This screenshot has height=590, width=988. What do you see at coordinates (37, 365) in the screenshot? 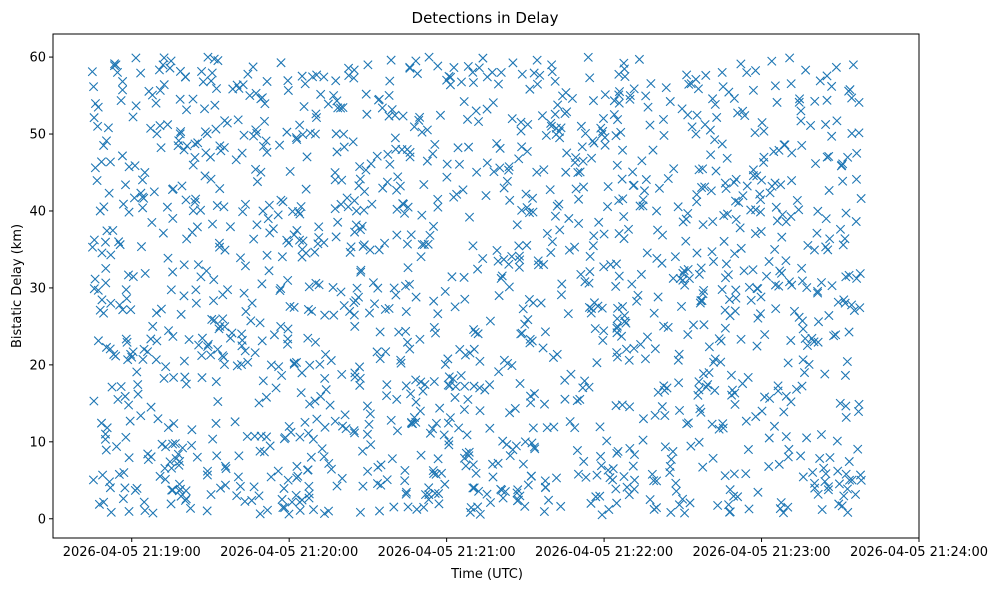
I see `y-tick-label: 20` at bounding box center [37, 365].